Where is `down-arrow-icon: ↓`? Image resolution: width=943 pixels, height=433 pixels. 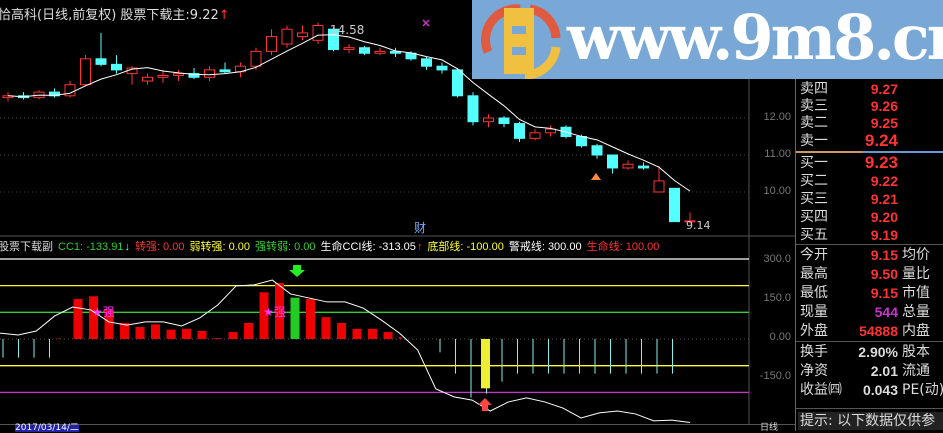
down-arrow-icon: ↓ is located at coordinates (127, 247).